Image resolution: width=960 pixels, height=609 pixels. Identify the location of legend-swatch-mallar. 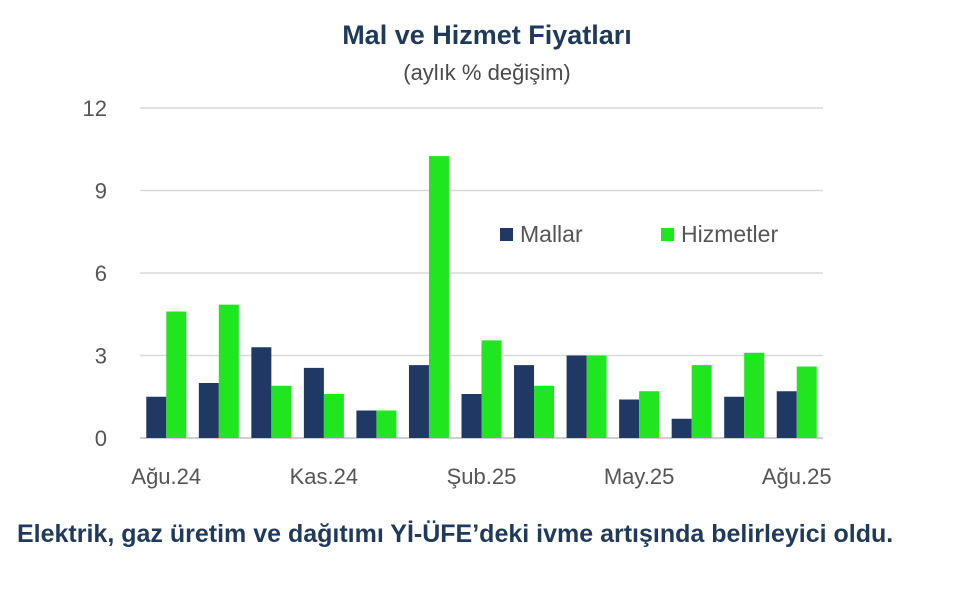
(506, 234).